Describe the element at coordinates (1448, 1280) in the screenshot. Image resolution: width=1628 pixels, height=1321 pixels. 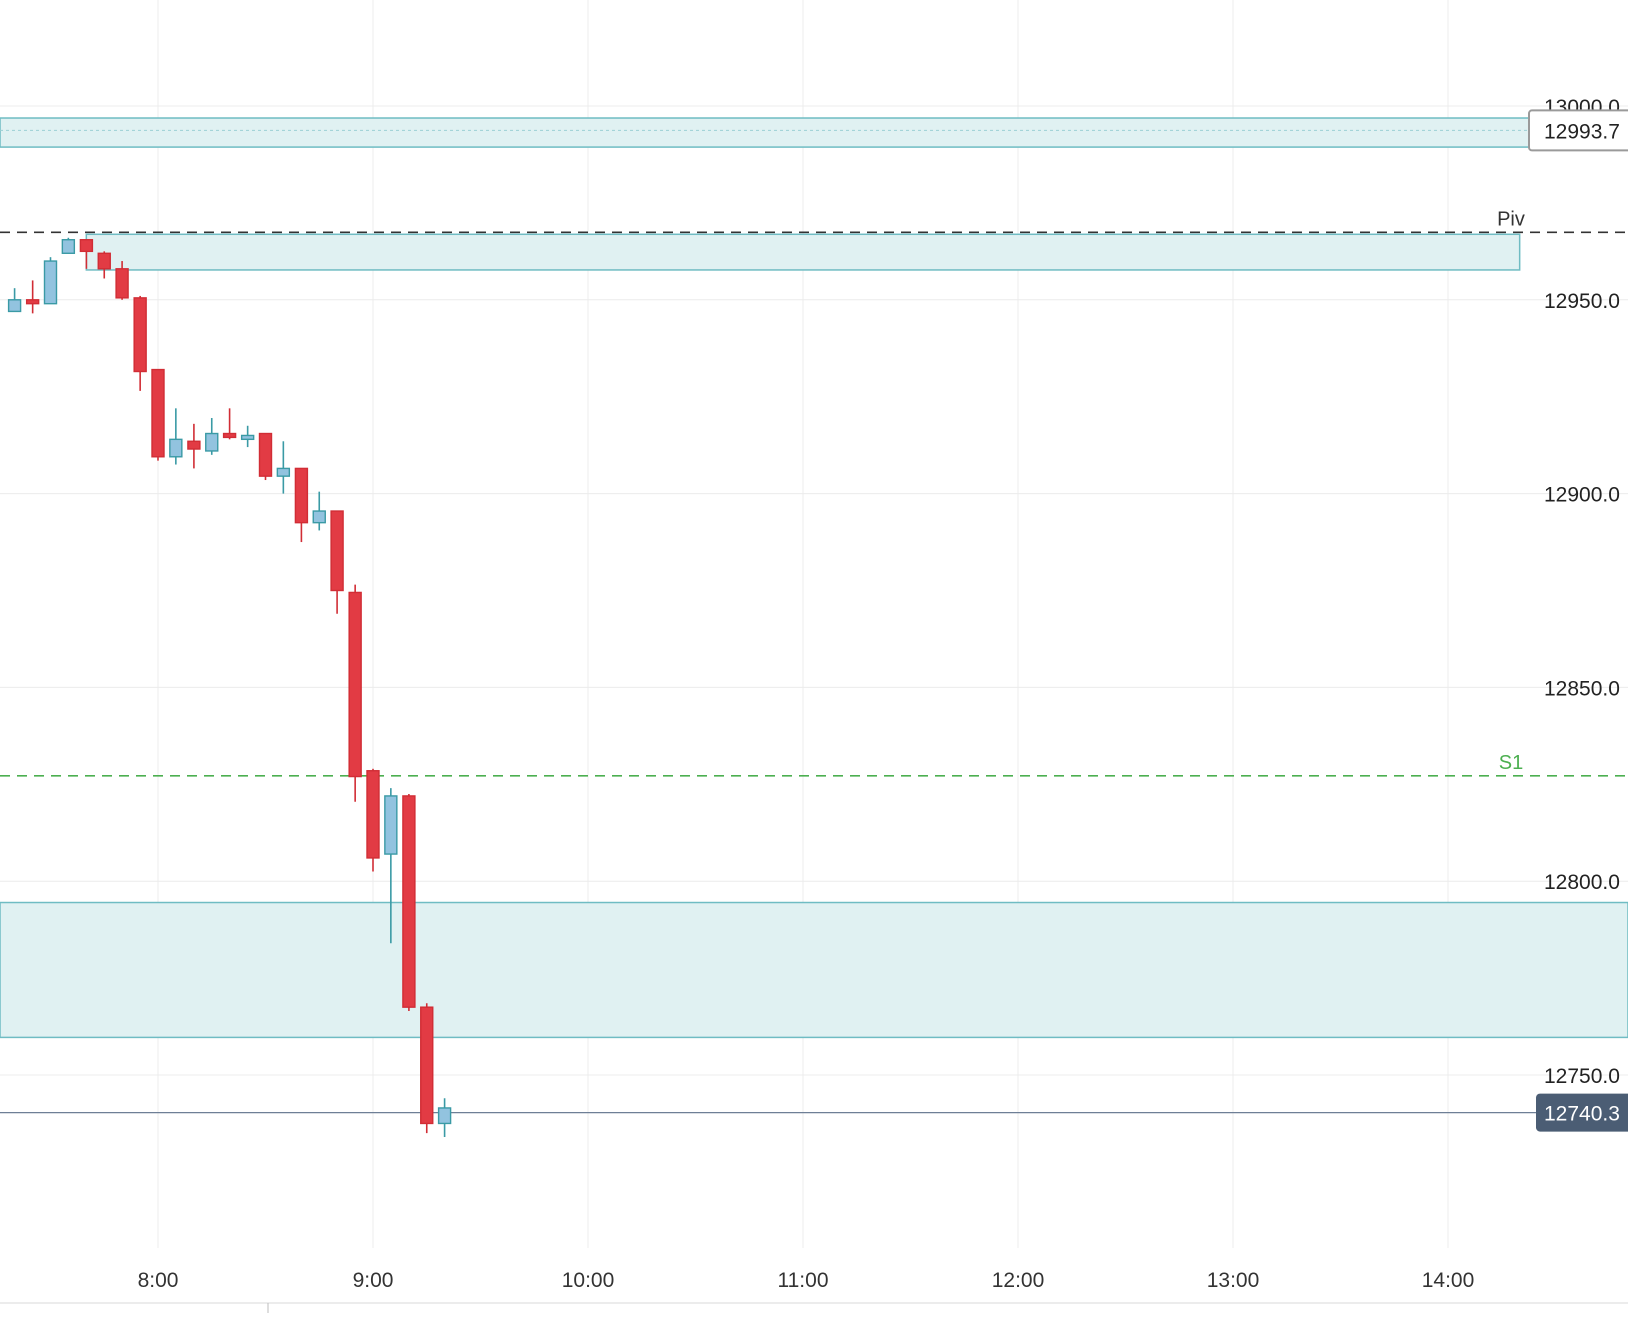
I see `x-tick-label: 14:00` at that location.